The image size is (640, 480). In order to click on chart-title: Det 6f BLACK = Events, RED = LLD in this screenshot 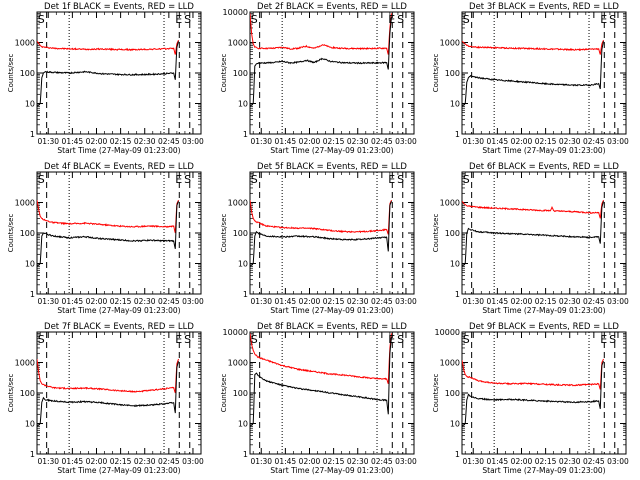, I will do `click(544, 167)`.